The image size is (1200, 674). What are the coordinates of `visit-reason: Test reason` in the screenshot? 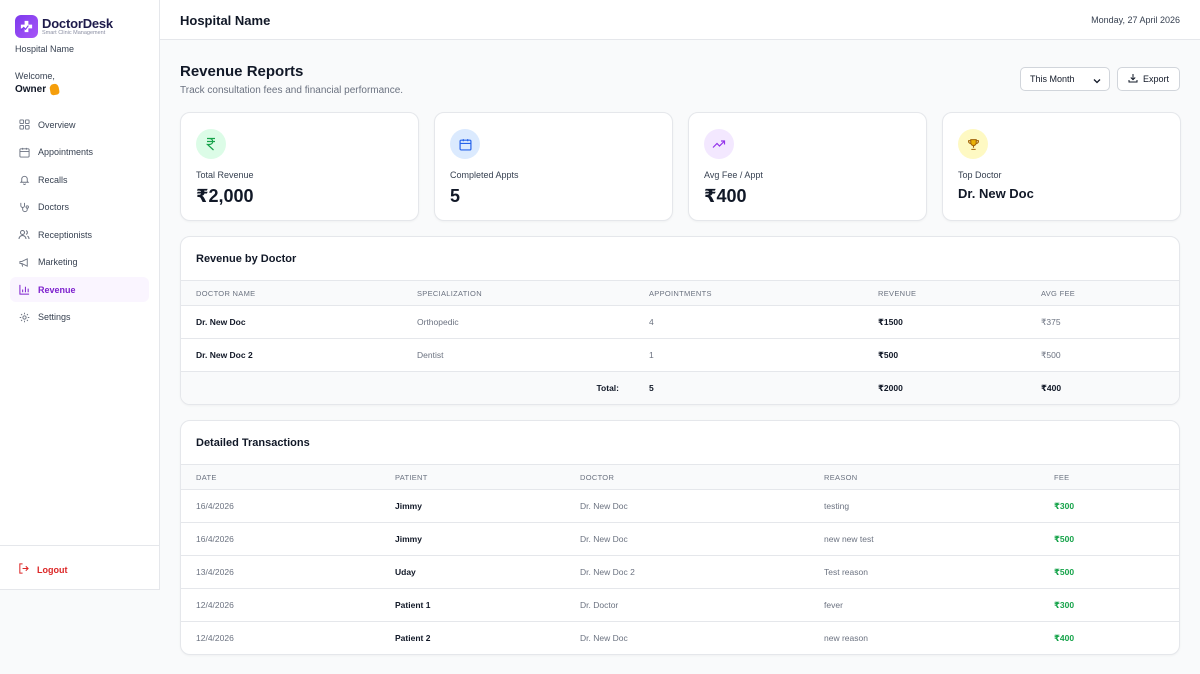 It's located at (939, 572).